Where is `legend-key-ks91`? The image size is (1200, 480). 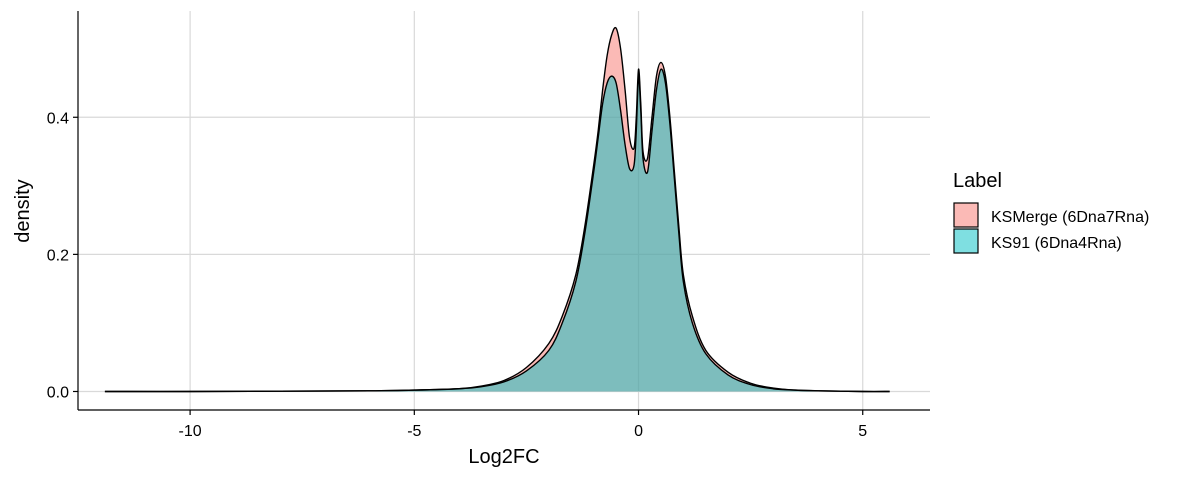 legend-key-ks91 is located at coordinates (966, 241).